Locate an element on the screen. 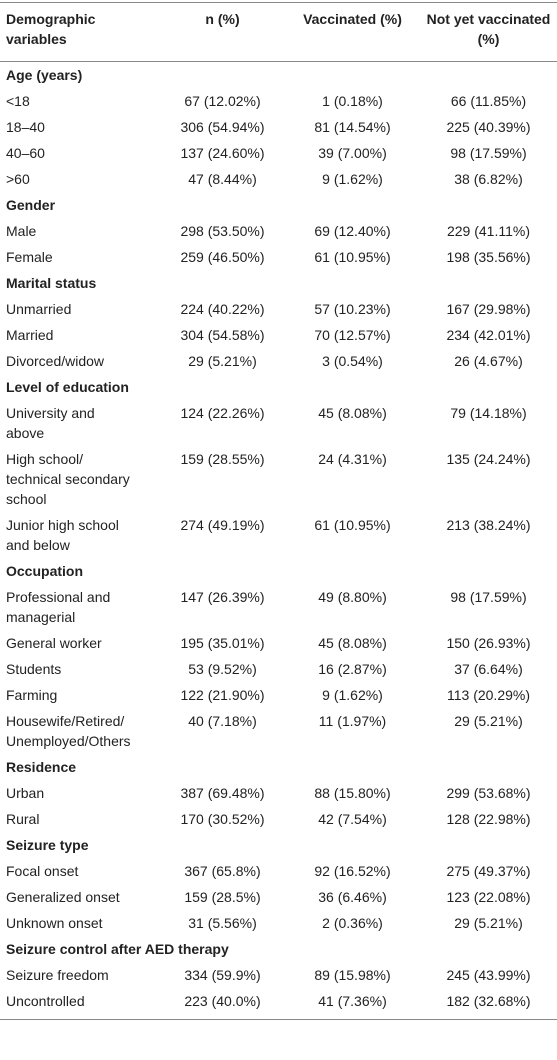 The image size is (557, 1060). section-row: Occupation is located at coordinates (278, 571).